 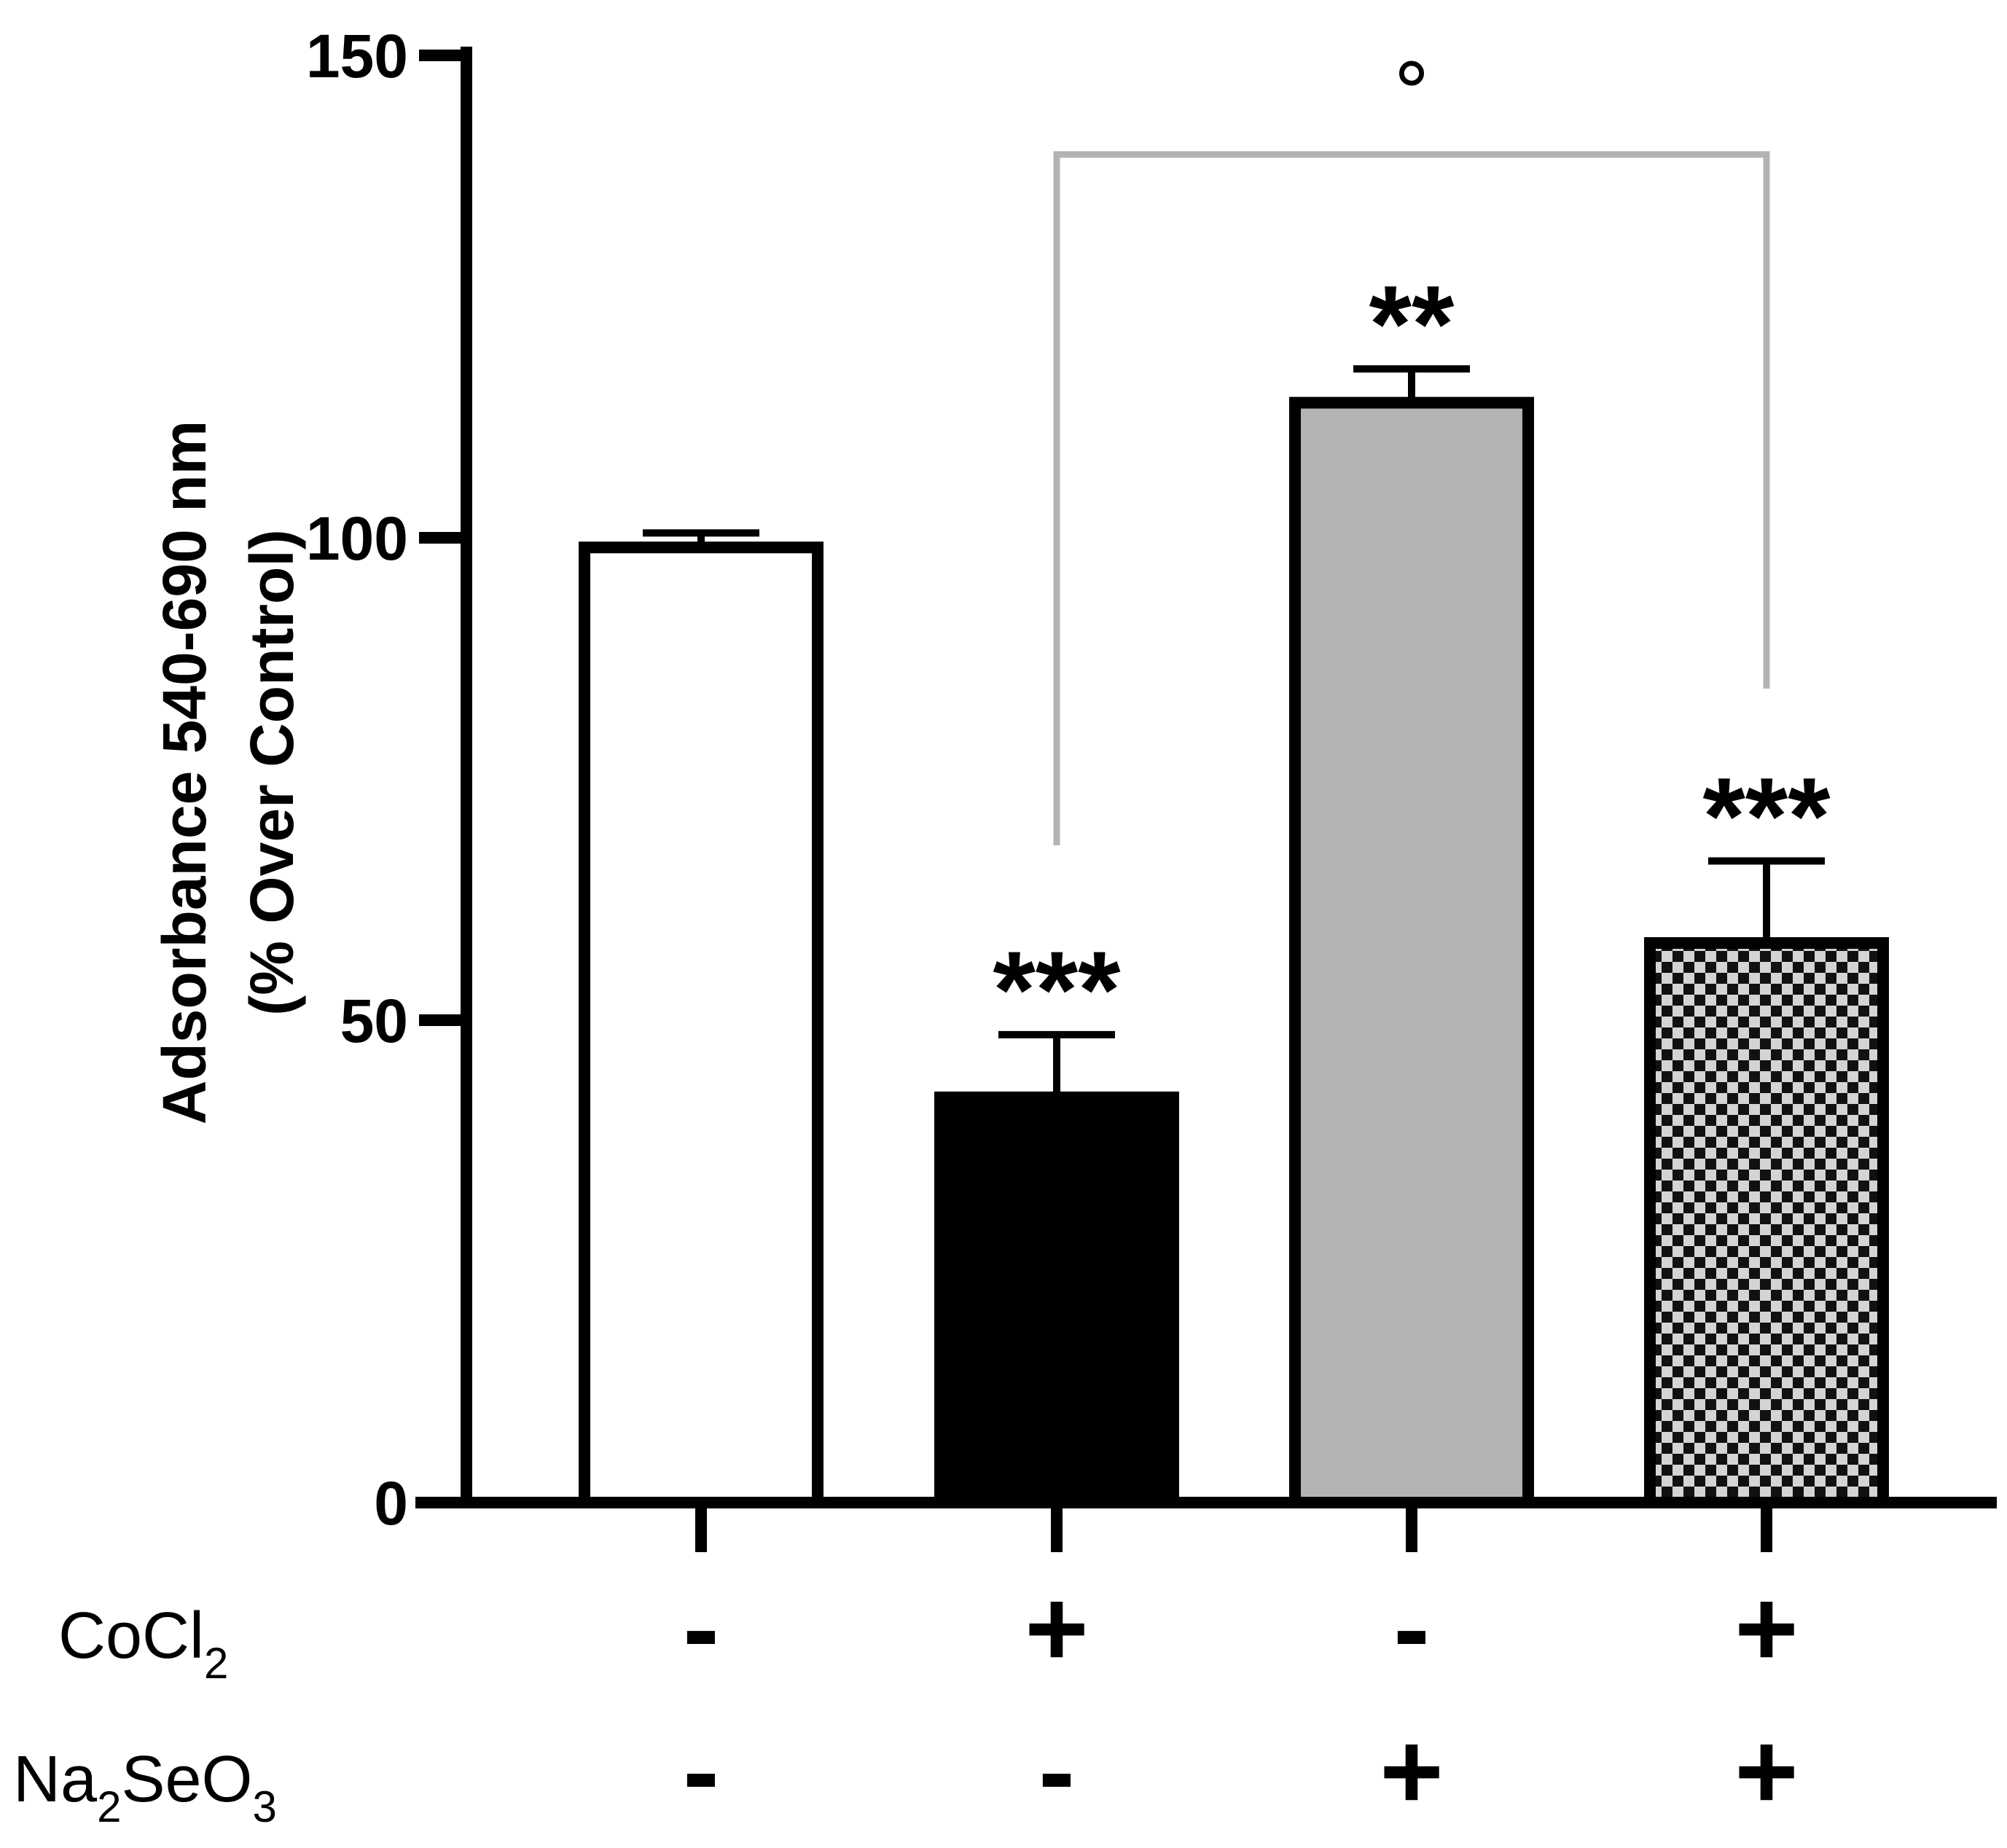 What do you see at coordinates (1241, 1699) in the screenshot?
I see `condition-signs: - + - + - - + +` at bounding box center [1241, 1699].